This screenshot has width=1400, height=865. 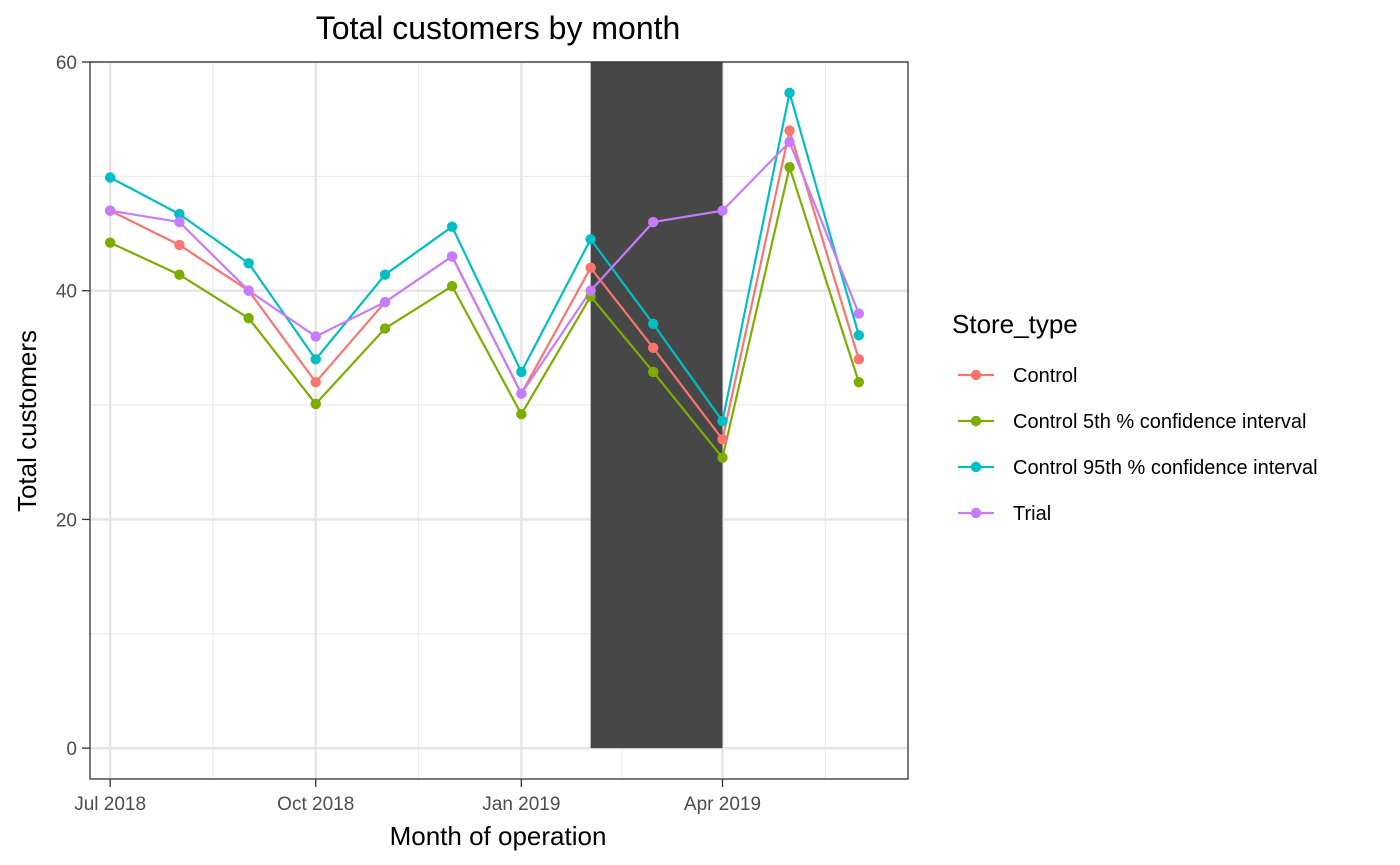 What do you see at coordinates (110, 804) in the screenshot?
I see `x-tick-label: Jul 2018` at bounding box center [110, 804].